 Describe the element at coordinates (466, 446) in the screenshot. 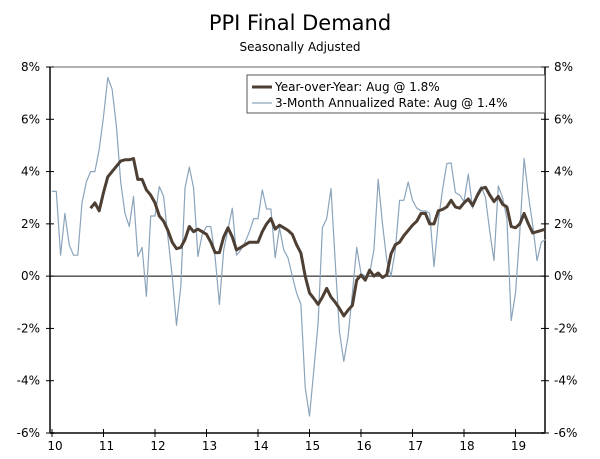

I see `x-tick-label: 18` at that location.